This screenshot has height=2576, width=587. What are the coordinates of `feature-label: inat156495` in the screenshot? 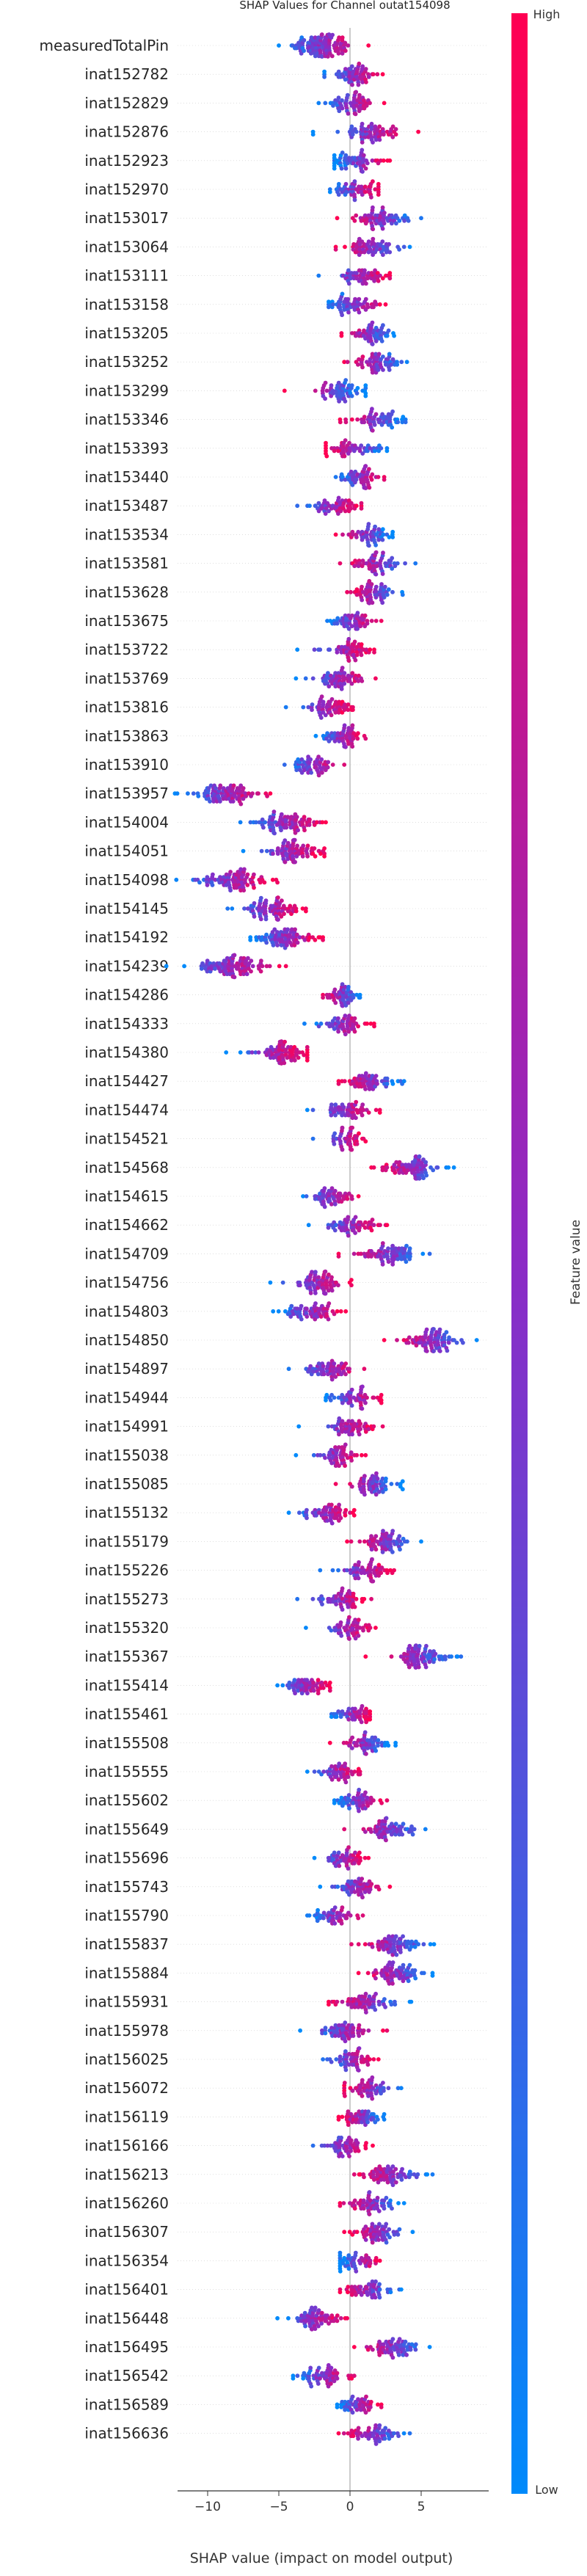 It's located at (126, 2347).